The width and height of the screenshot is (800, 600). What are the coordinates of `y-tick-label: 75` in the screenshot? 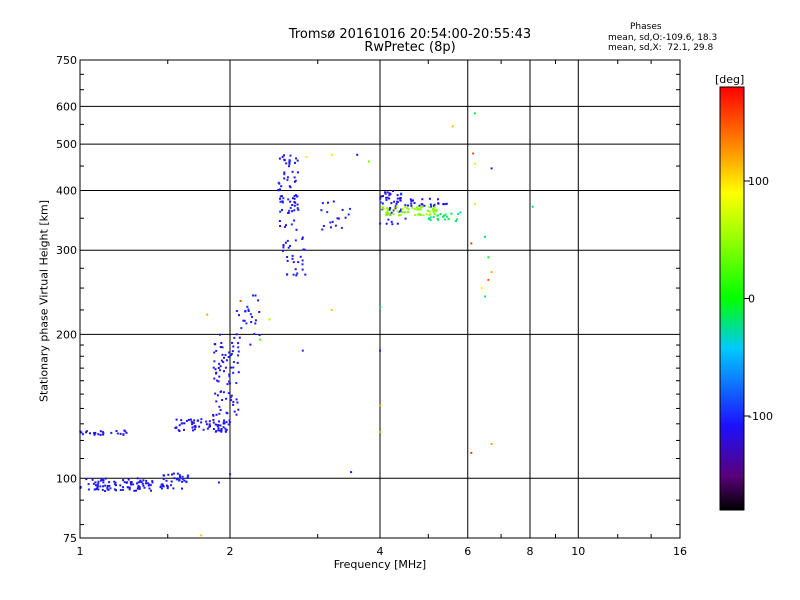 It's located at (70, 538).